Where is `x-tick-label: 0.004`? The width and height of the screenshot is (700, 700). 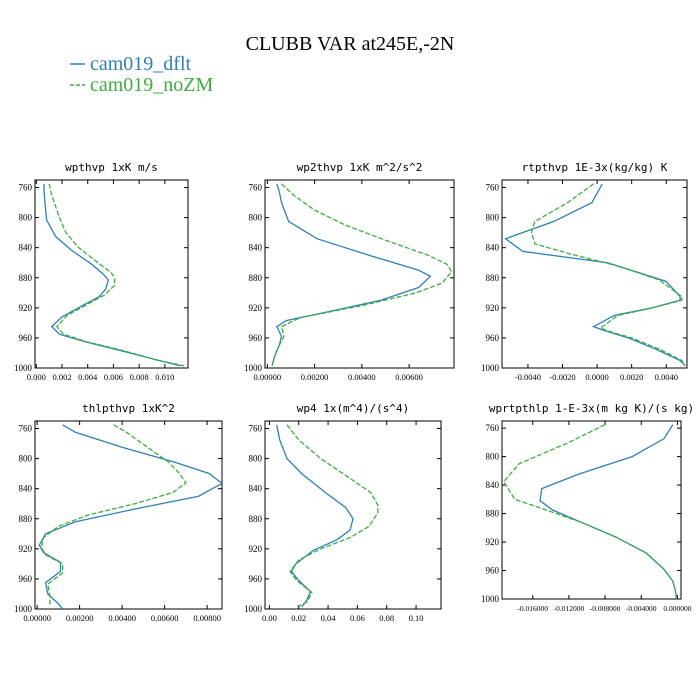
x-tick-label: 0.004 is located at coordinates (88, 377).